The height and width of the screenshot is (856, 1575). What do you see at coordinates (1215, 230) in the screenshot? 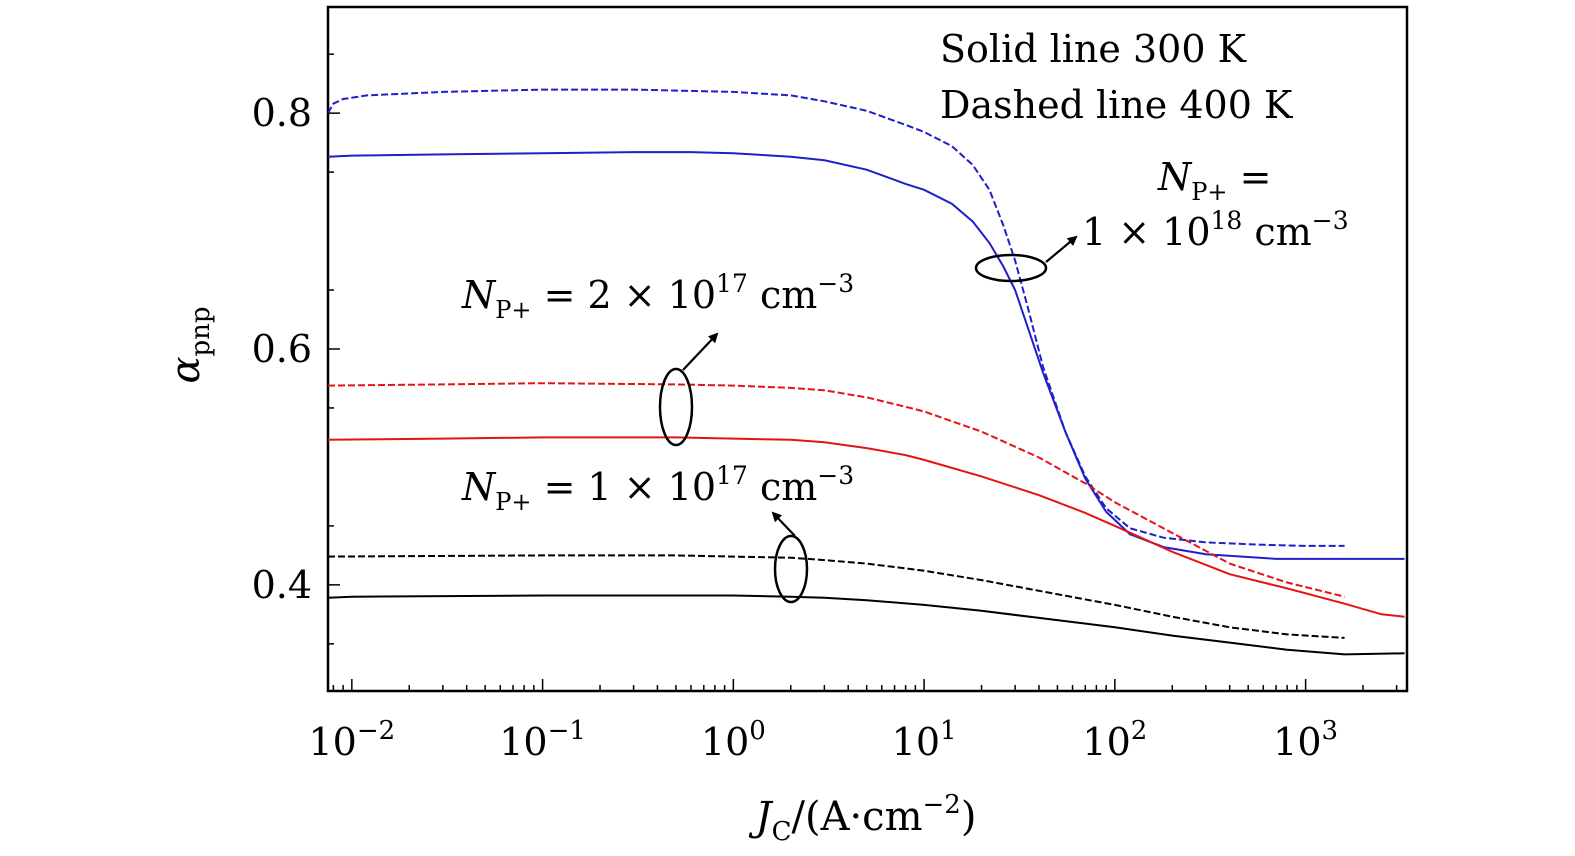
I see `annotation-npp-1e18-line2: 1 × 1018 cm−3` at bounding box center [1215, 230].